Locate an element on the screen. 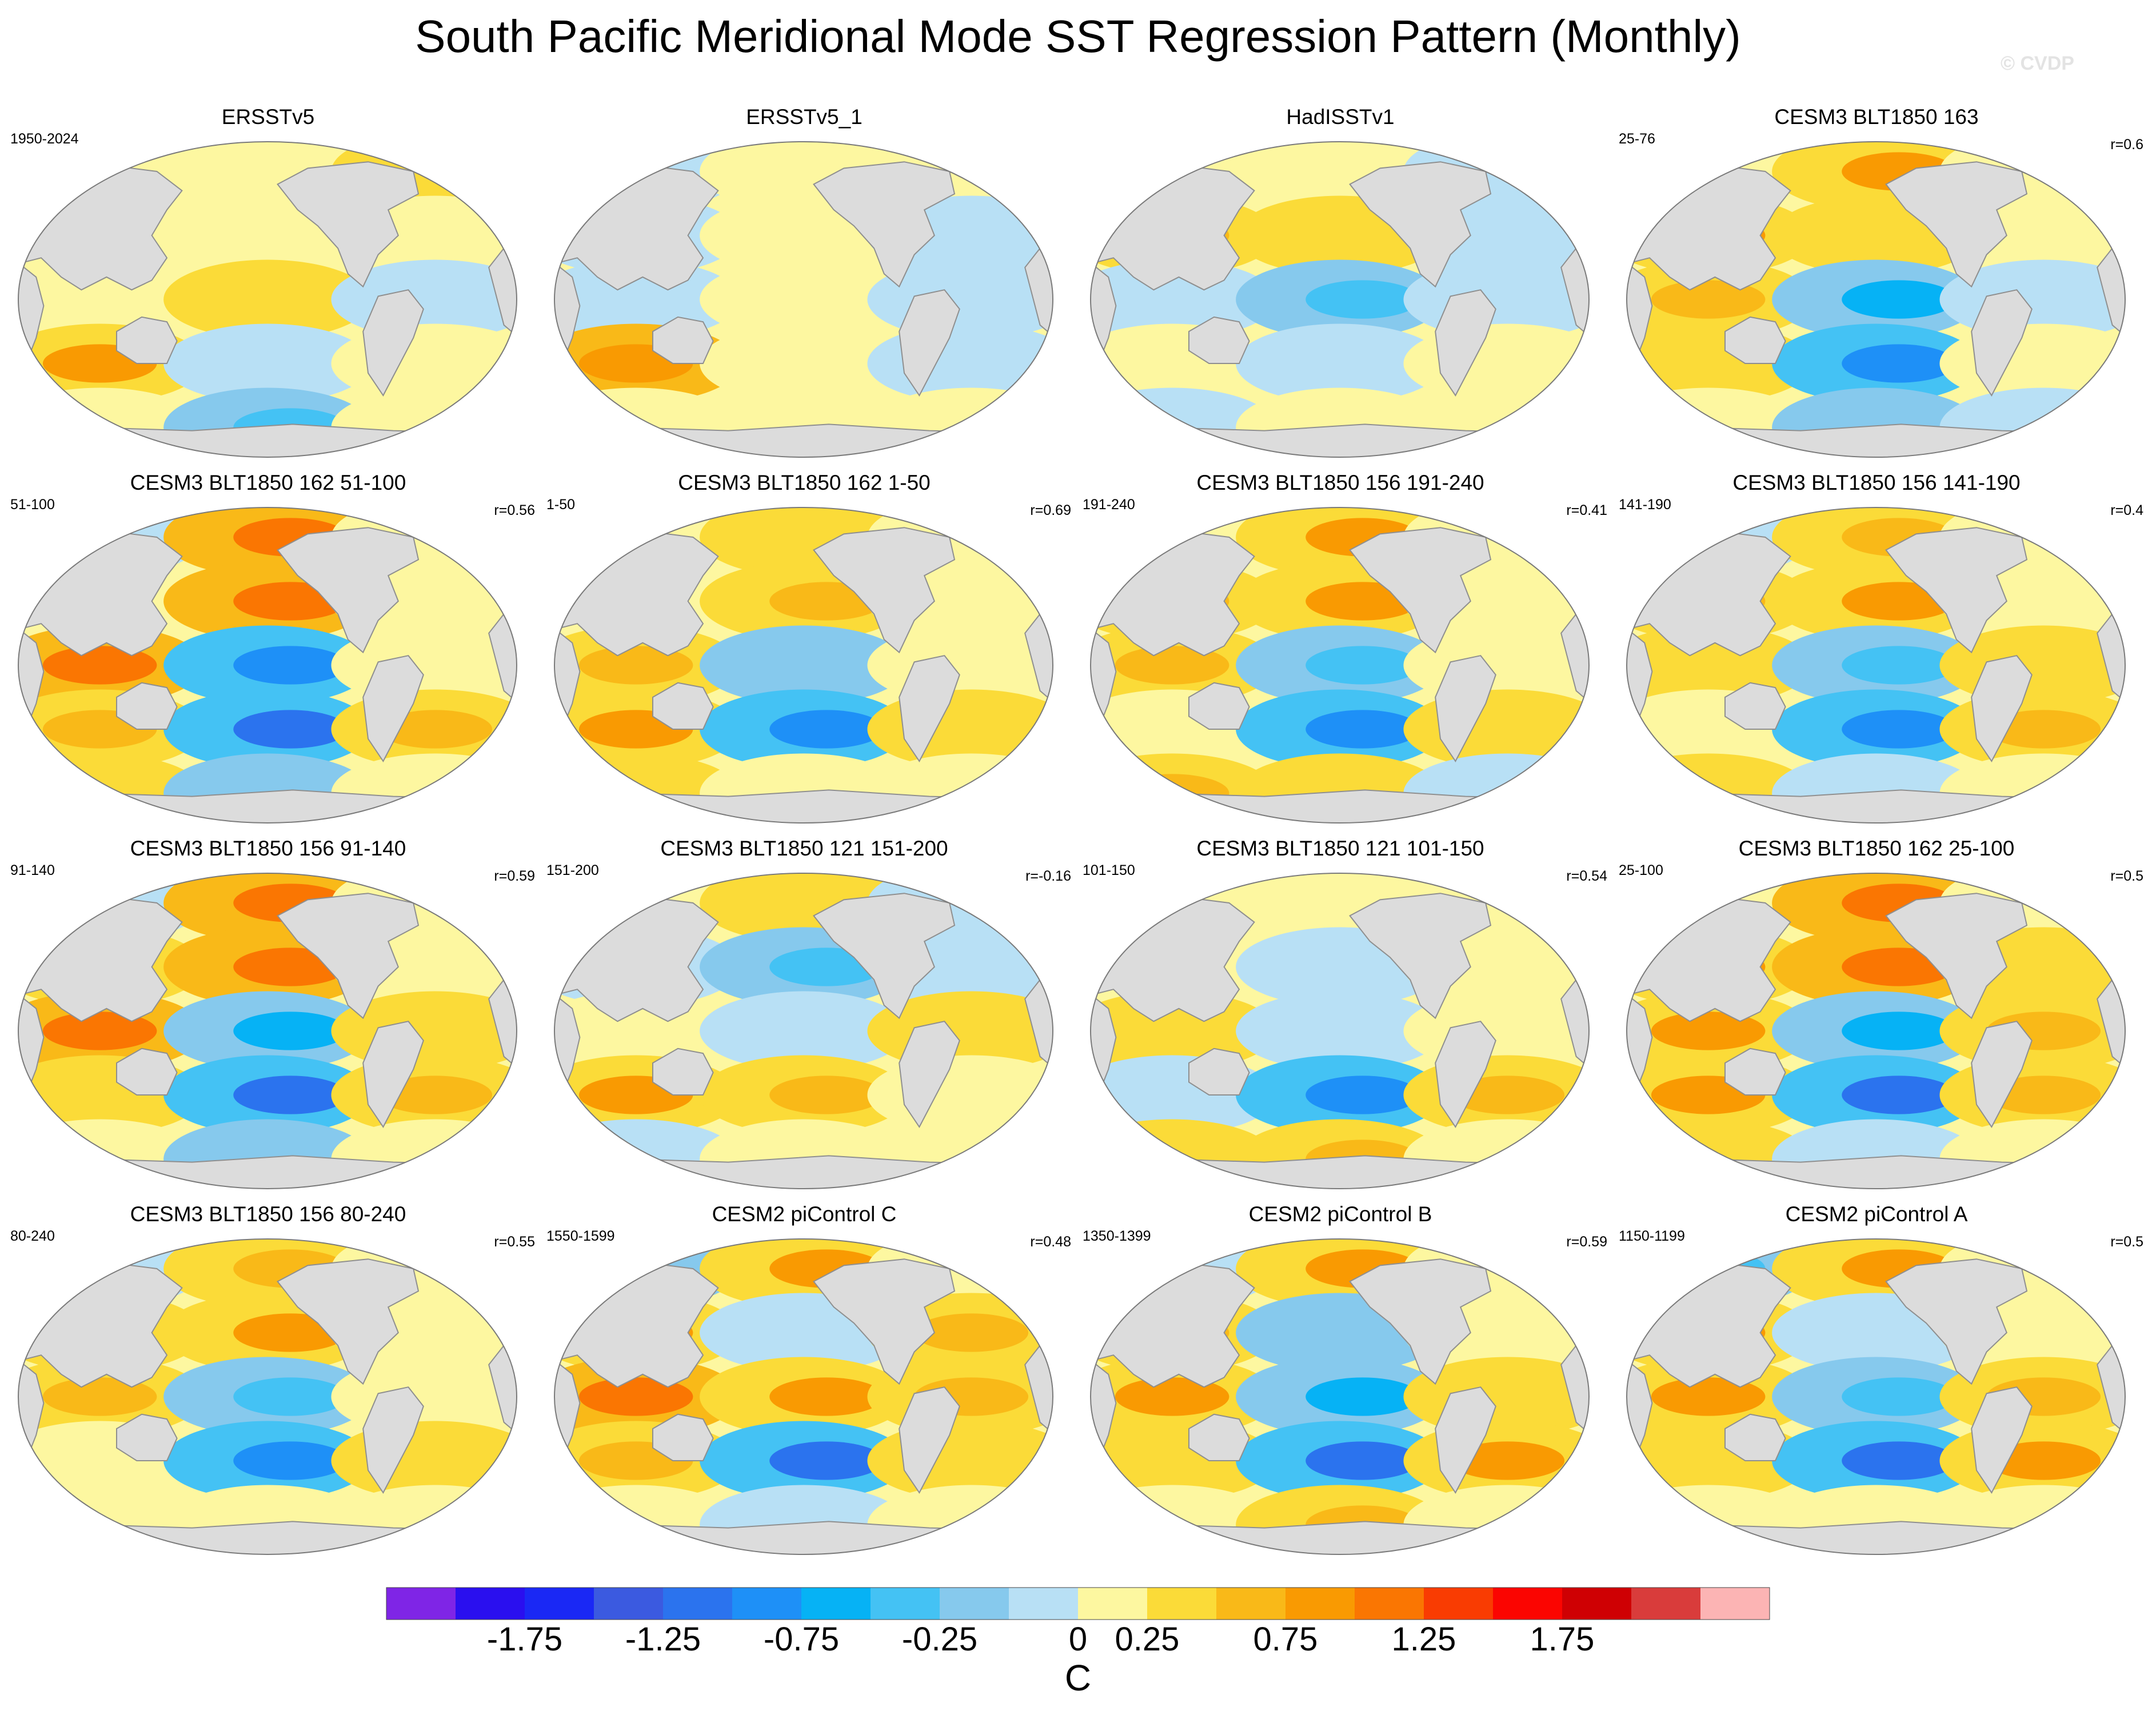 The width and height of the screenshot is (2156, 1711). panel-correlation-label: r=0.48 is located at coordinates (1050, 1242).